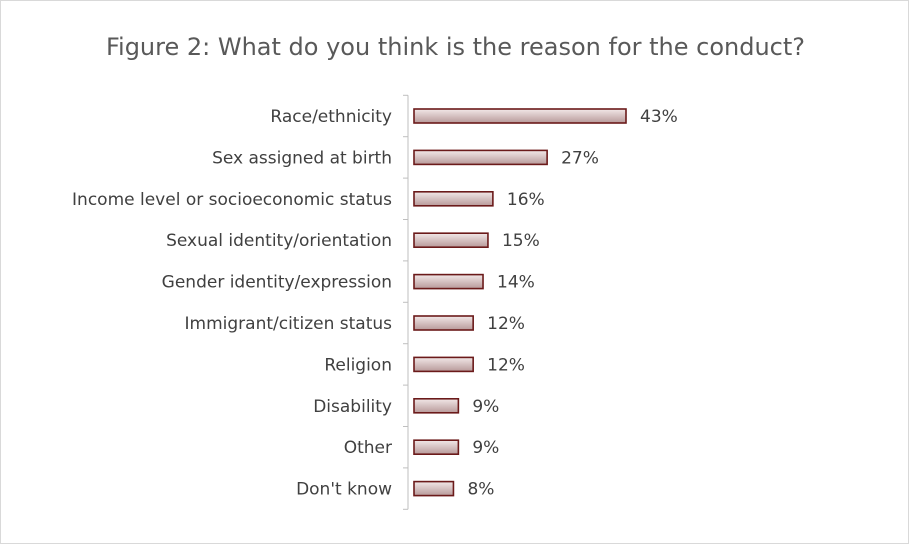 The image size is (909, 544). Describe the element at coordinates (289, 324) in the screenshot. I see `category-label: Immigrant/citizen status` at that location.